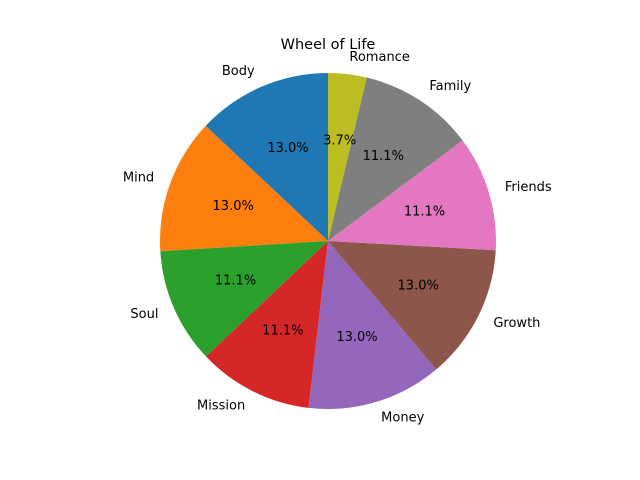  Describe the element at coordinates (266, 157) in the screenshot. I see `pie-slice-body` at that location.